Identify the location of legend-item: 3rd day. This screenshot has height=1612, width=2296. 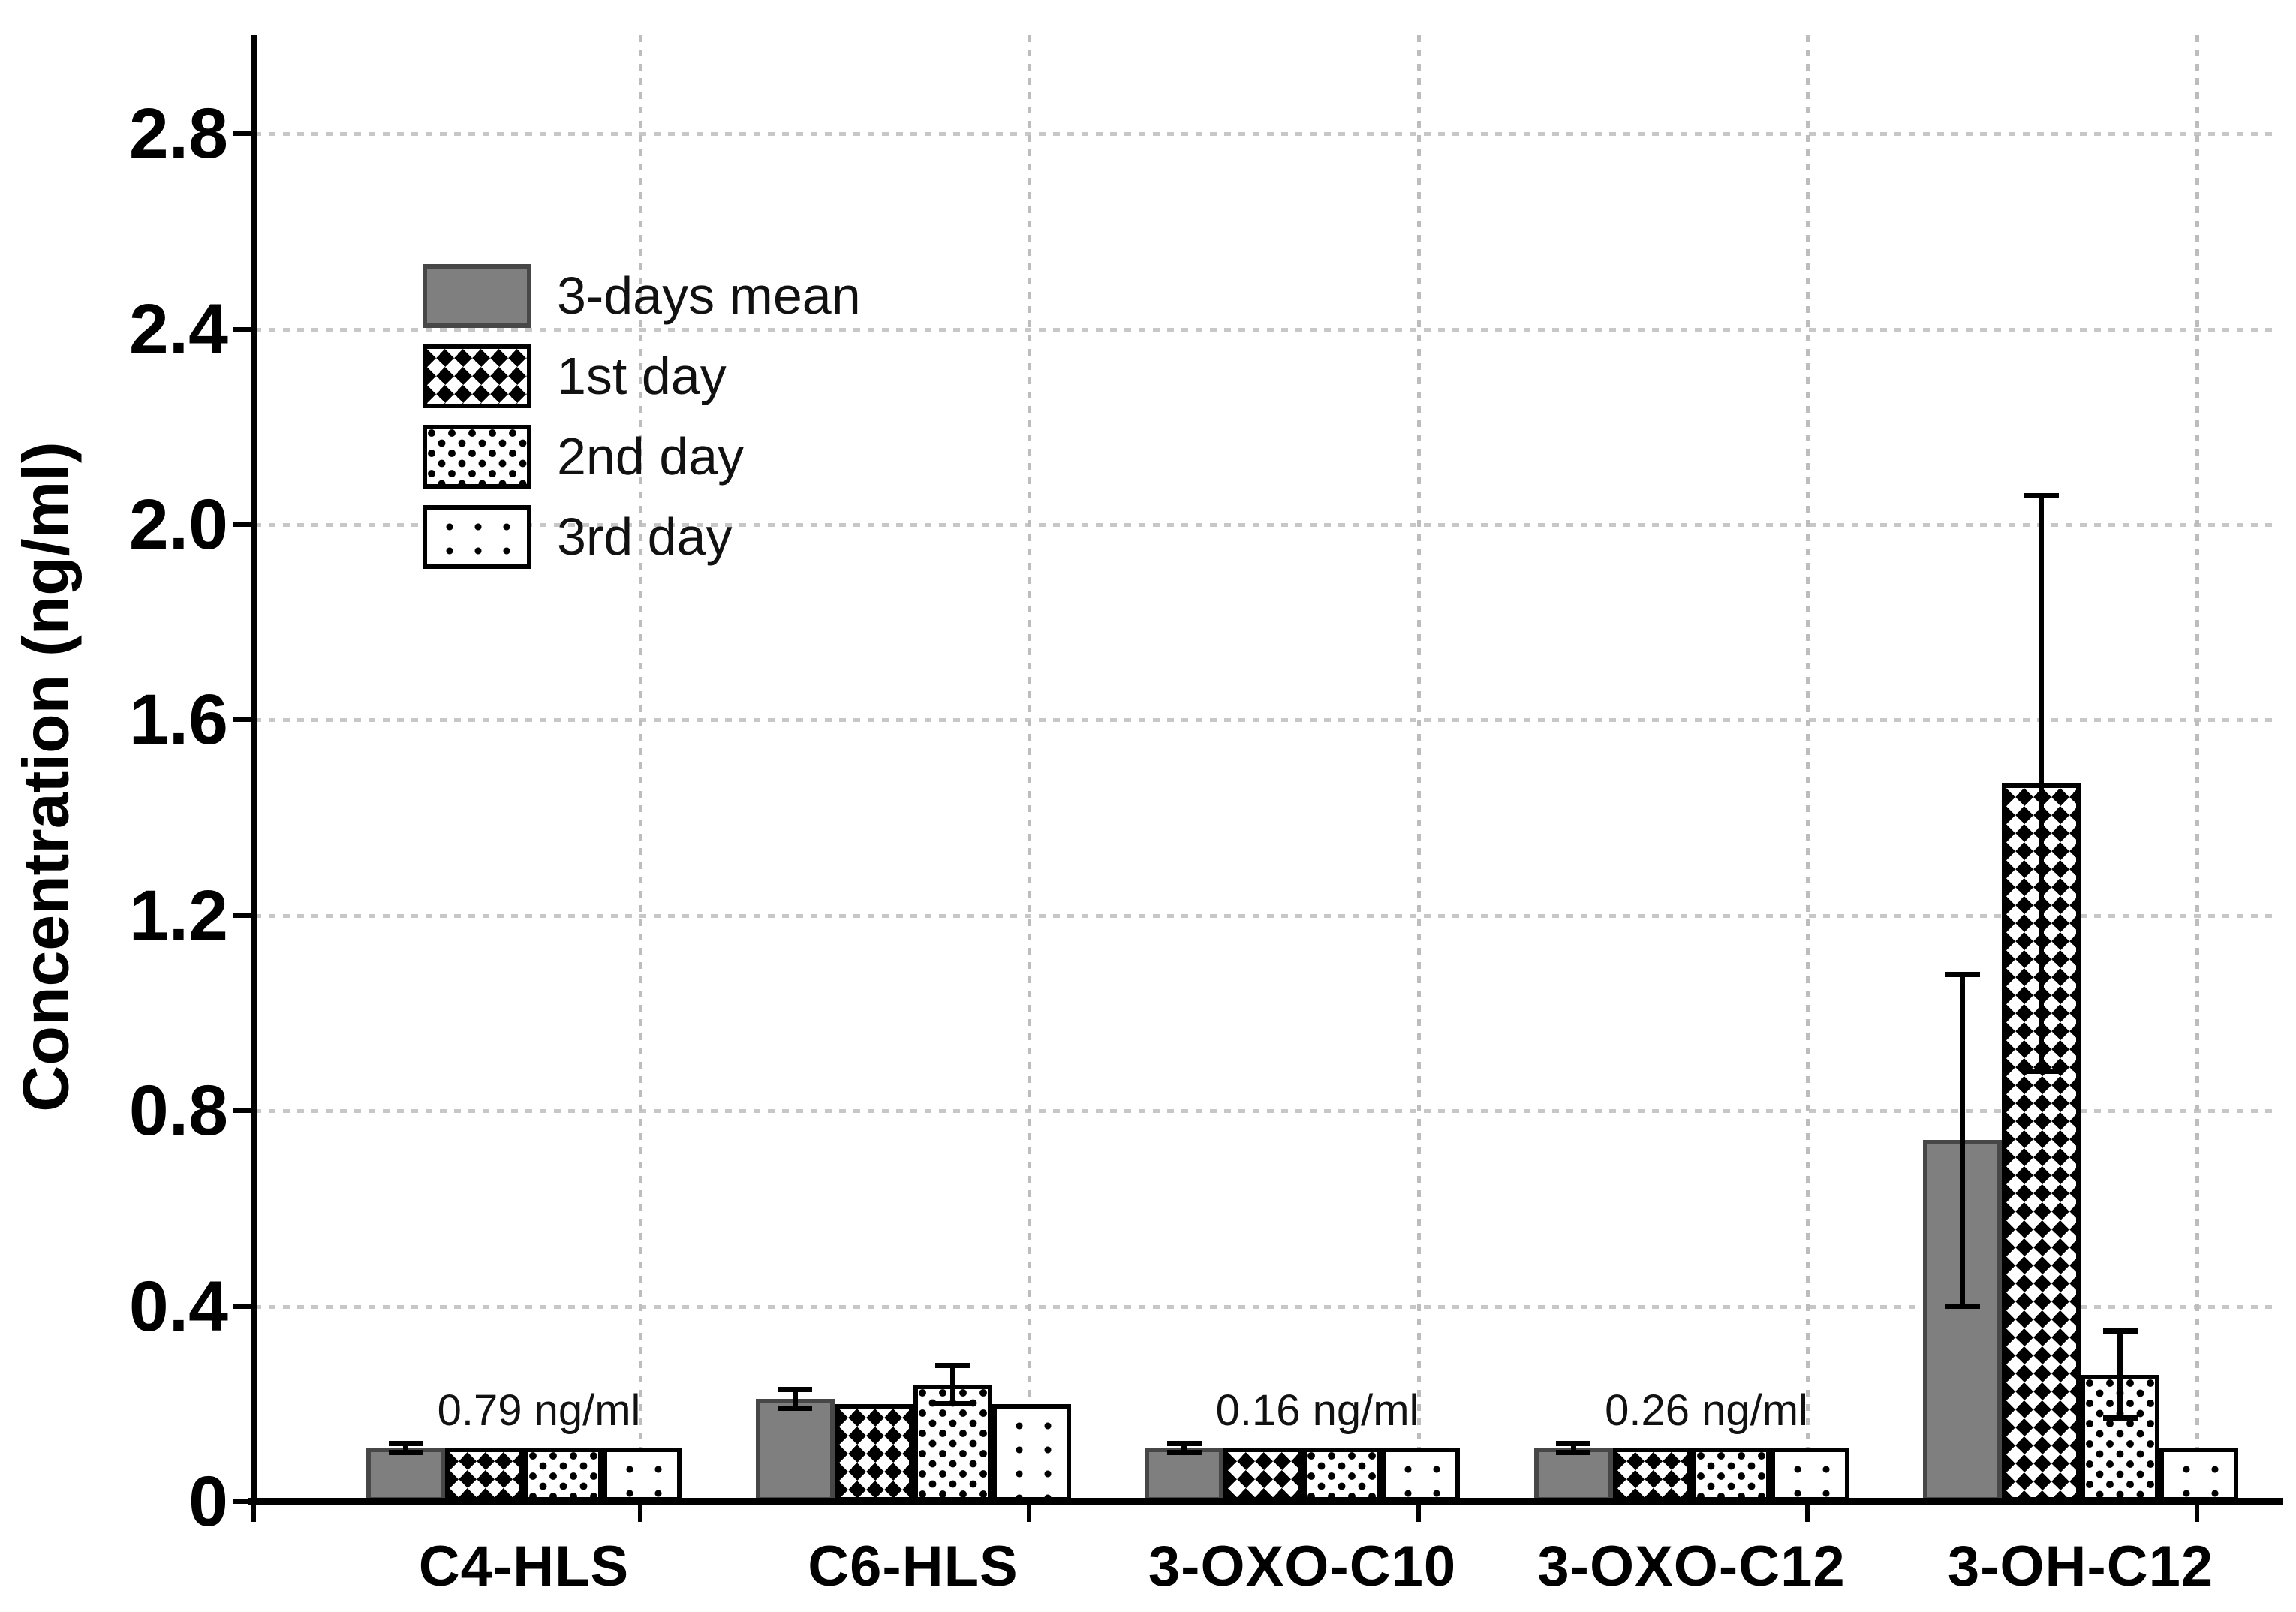
(642, 537).